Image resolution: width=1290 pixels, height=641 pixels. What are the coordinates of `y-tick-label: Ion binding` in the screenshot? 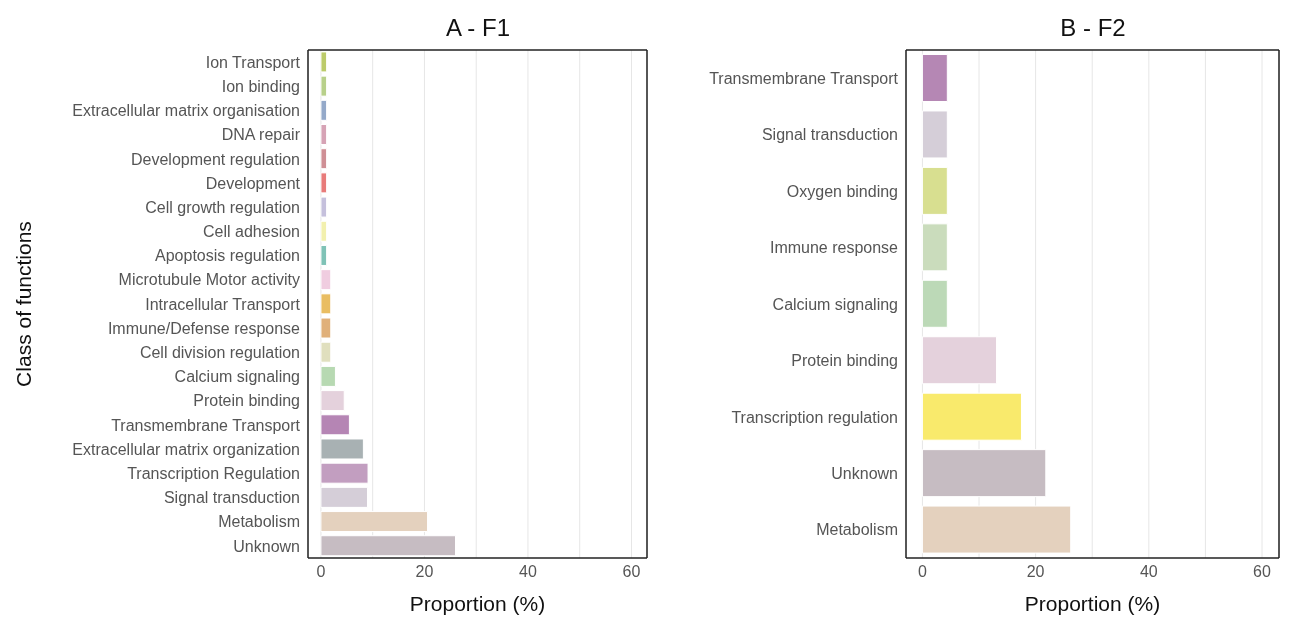 It's located at (260, 86).